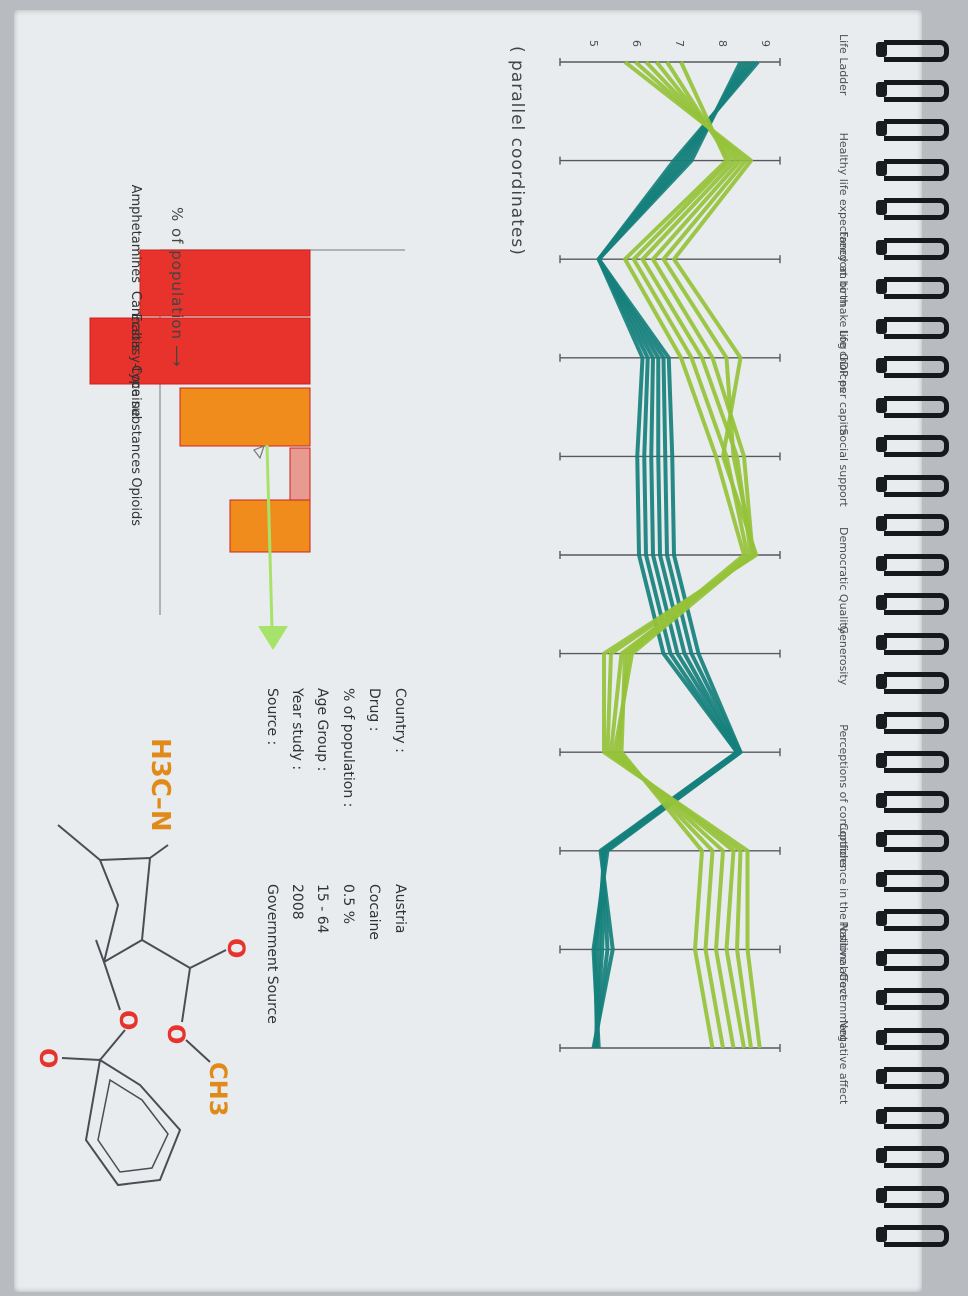 The image size is (968, 1296). Describe the element at coordinates (135, 391) in the screenshot. I see `bar-category-label: Cocaine` at that location.